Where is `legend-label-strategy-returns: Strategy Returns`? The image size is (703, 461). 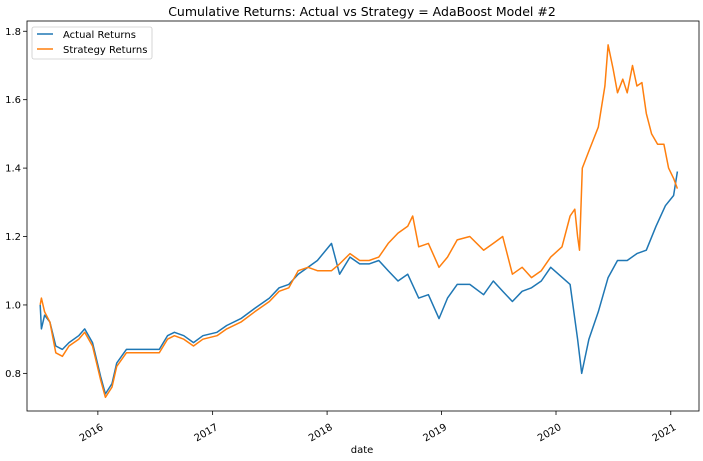 legend-label-strategy-returns: Strategy Returns is located at coordinates (105, 50).